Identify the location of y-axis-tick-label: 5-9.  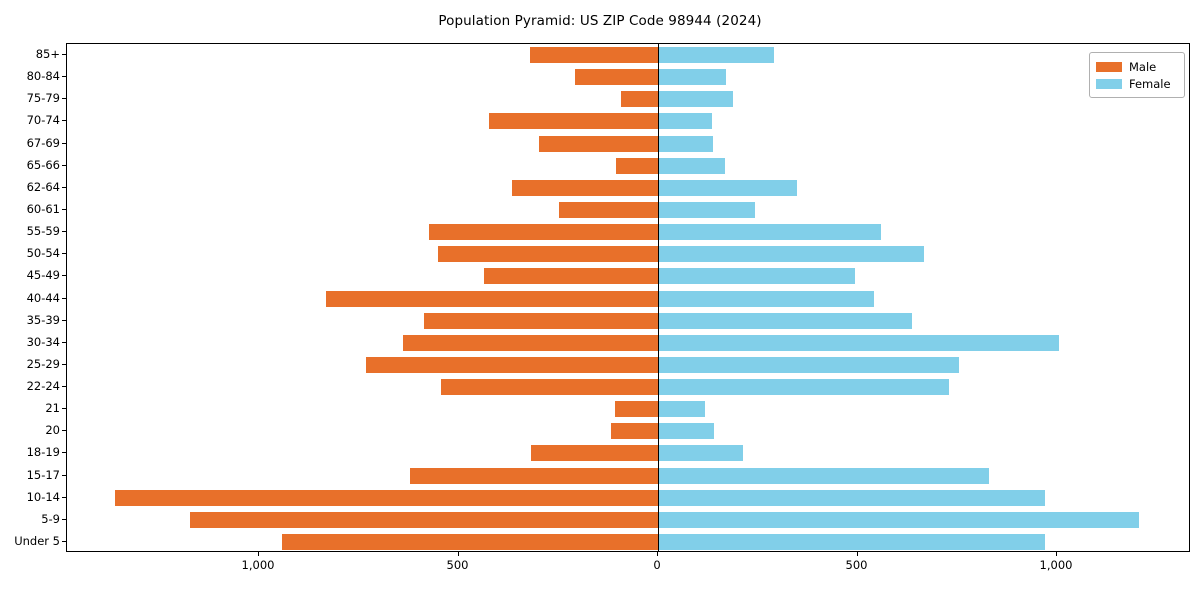
(50, 518).